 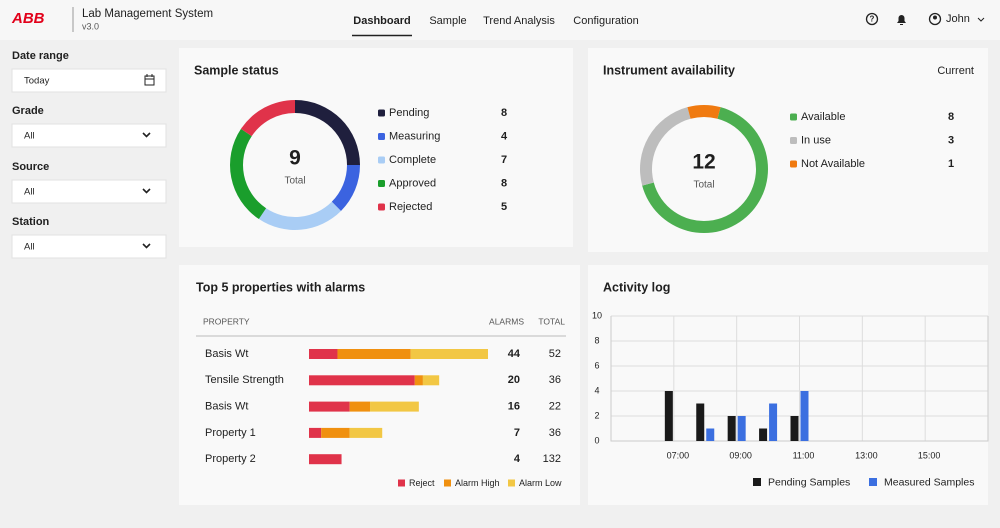 I want to click on legend-label: Alarm Low, so click(x=540, y=483).